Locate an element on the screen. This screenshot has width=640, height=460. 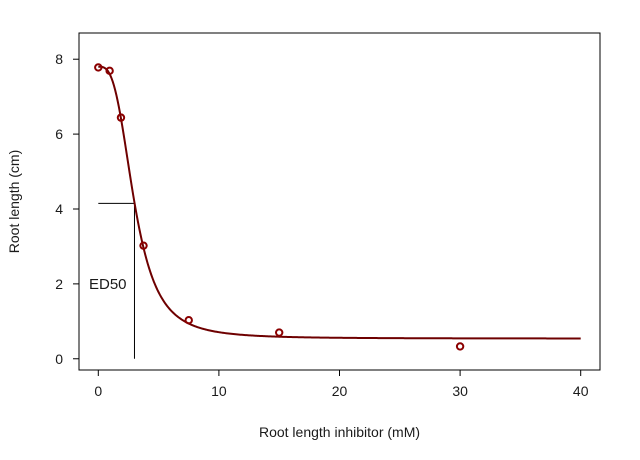
x-tick-label: 40 is located at coordinates (581, 391).